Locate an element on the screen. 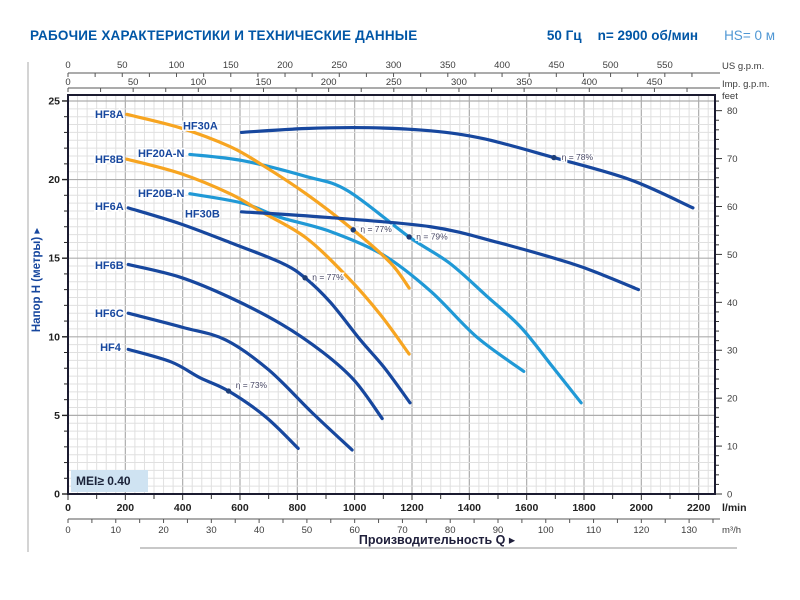 The width and height of the screenshot is (800, 600). tick-label: 550 is located at coordinates (665, 65).